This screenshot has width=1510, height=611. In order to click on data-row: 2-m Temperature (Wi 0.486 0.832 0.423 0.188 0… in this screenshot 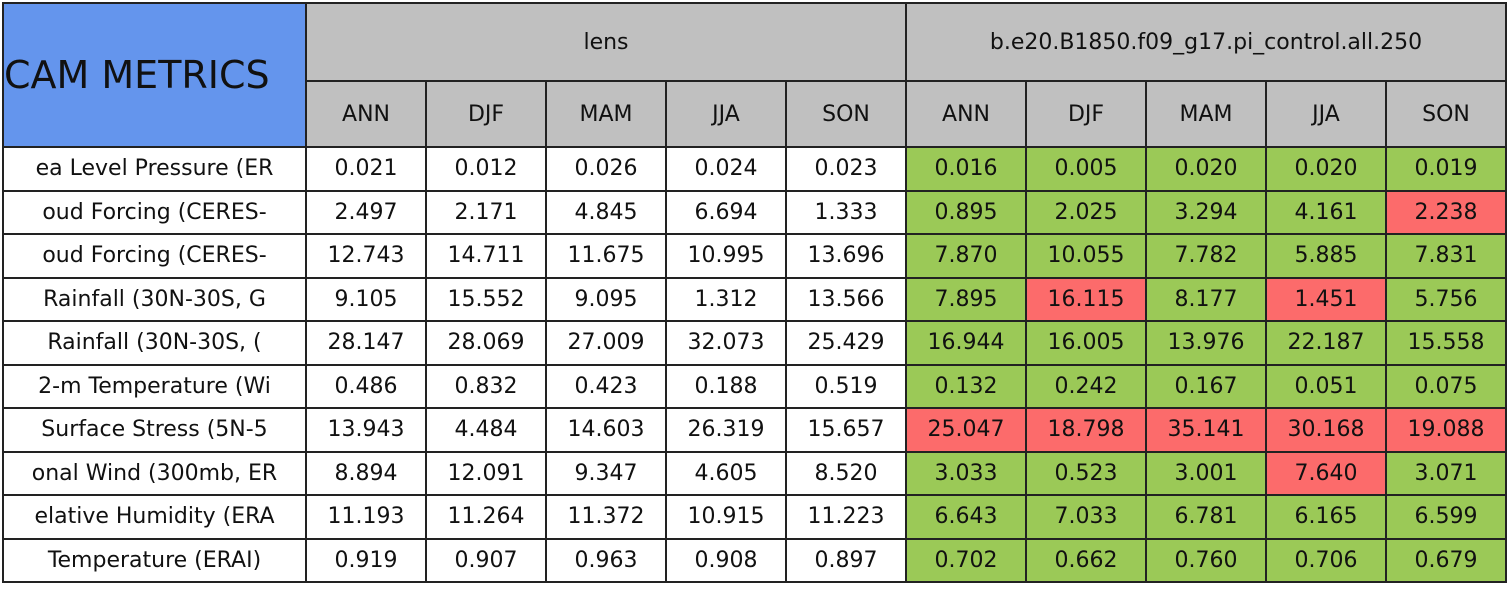, I will do `click(754, 386)`.